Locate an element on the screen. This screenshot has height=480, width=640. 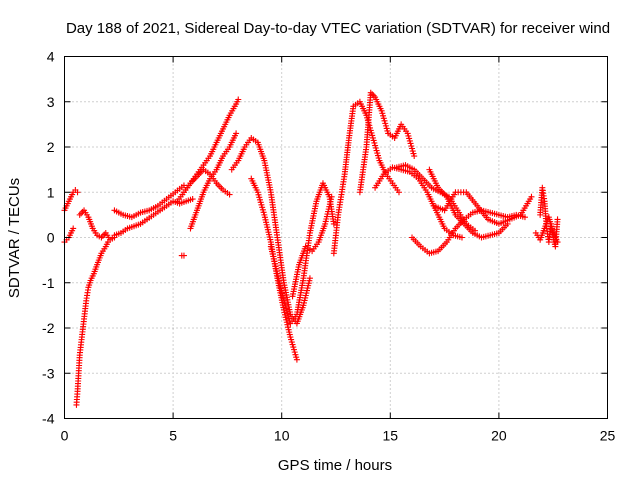
y-tick-label: -1 is located at coordinates (48, 283).